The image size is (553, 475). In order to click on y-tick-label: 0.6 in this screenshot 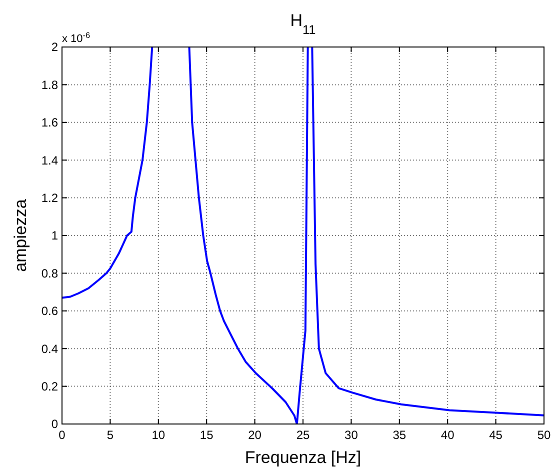, I will do `click(49, 311)`.